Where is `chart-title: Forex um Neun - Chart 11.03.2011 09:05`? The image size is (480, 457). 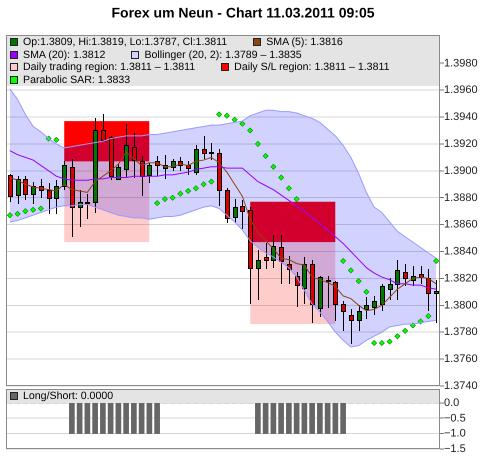 chart-title: Forex um Neun - Chart 11.03.2011 09:05 is located at coordinates (243, 12).